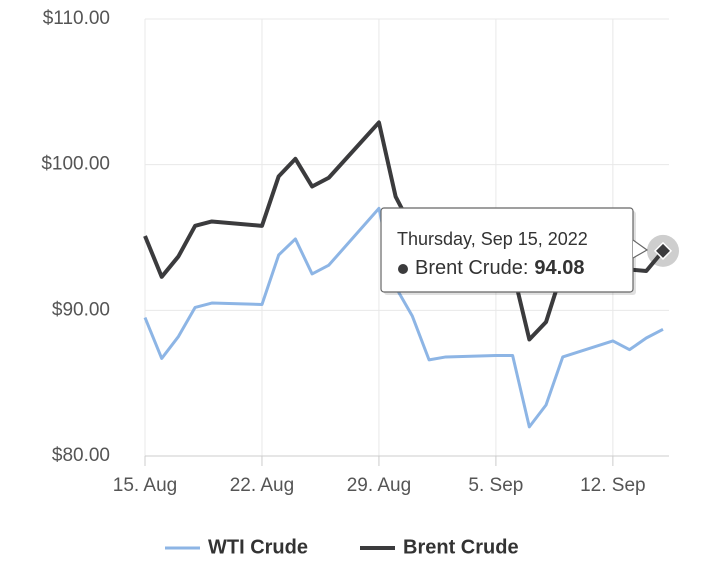  What do you see at coordinates (663, 250) in the screenshot?
I see `hover-marker` at bounding box center [663, 250].